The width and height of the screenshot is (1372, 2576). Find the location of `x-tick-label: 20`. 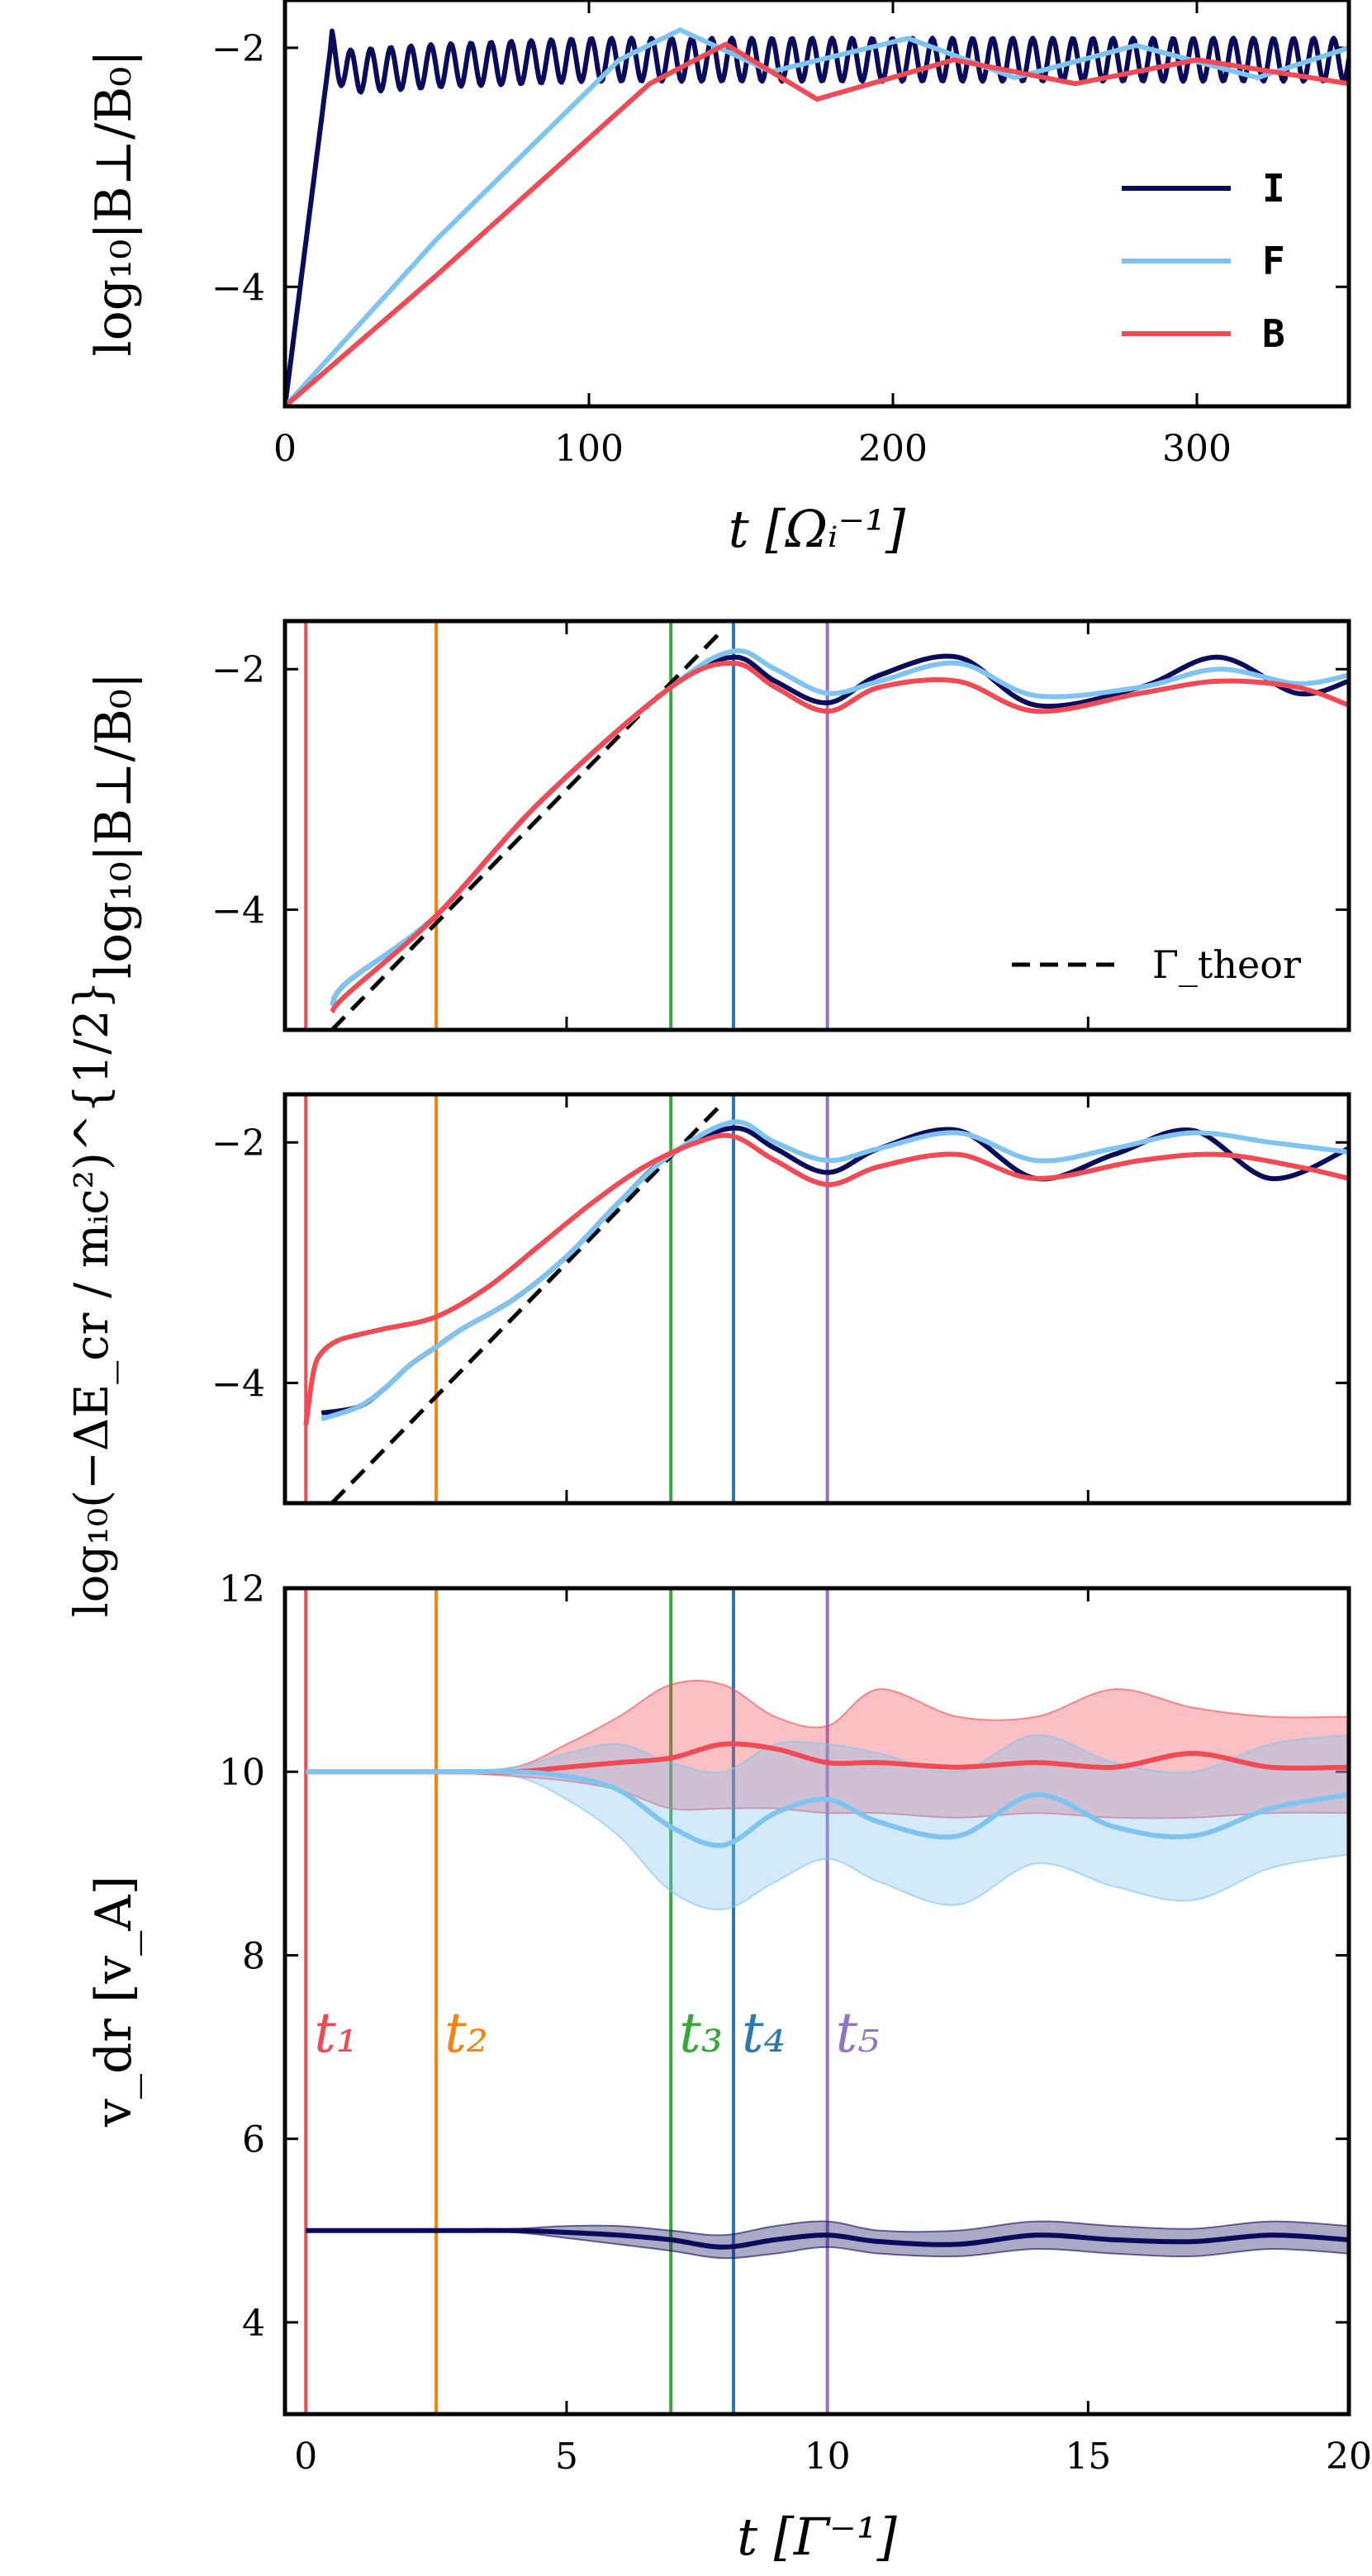

x-tick-label: 20 is located at coordinates (1349, 2457).